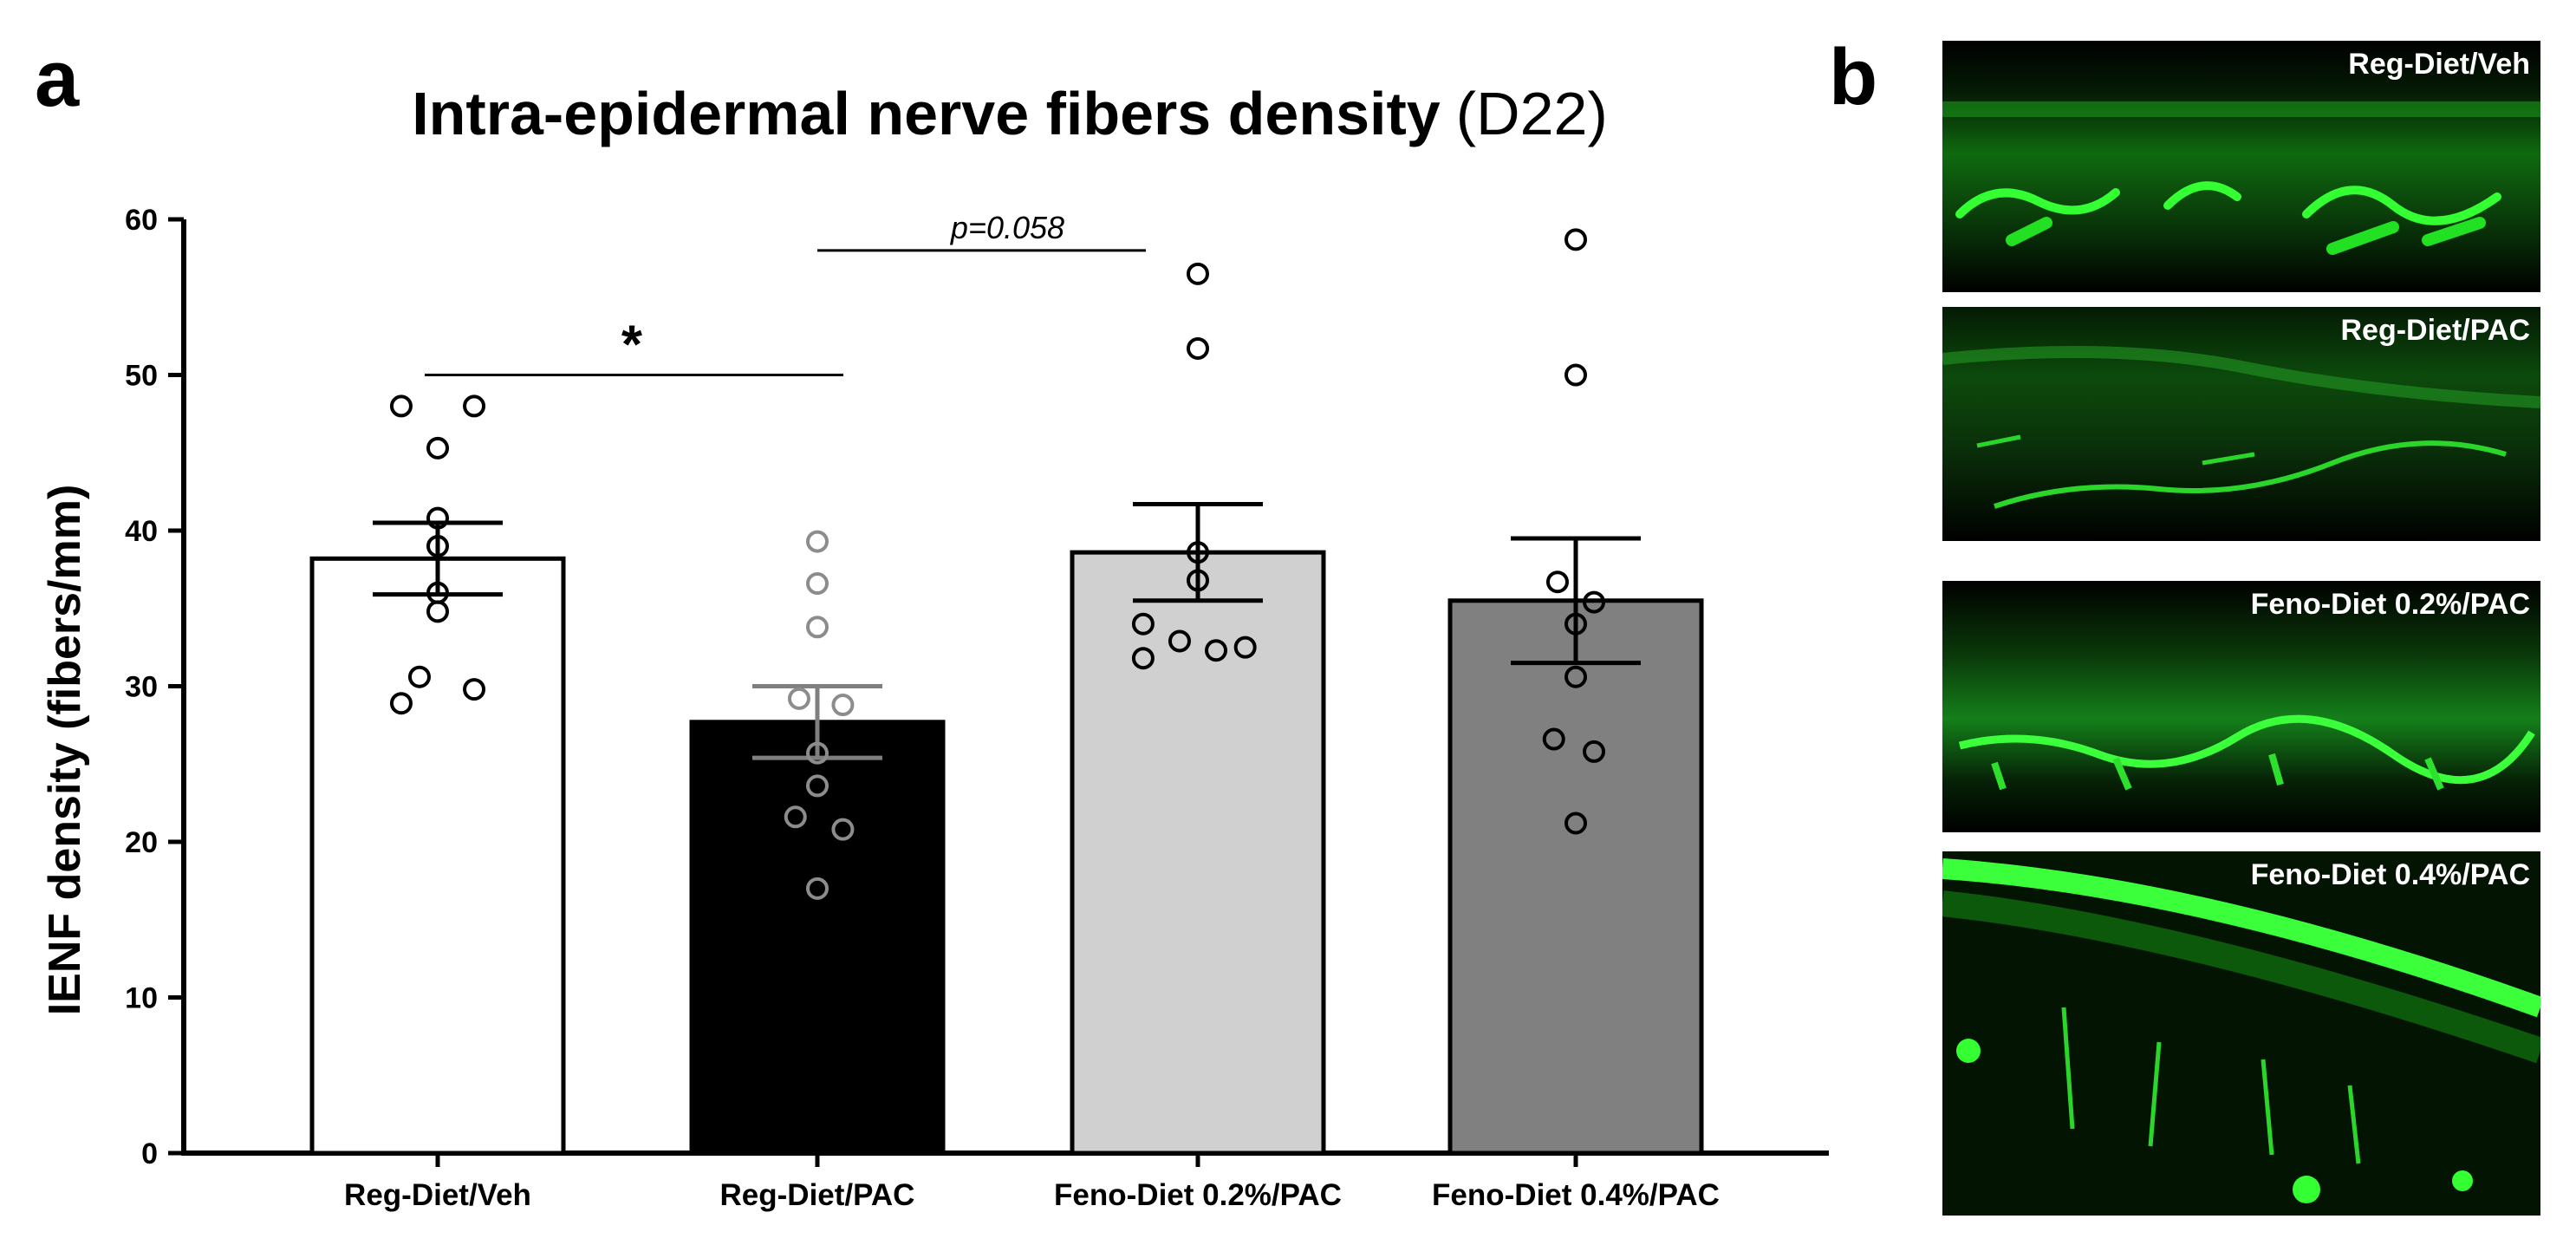  What do you see at coordinates (141, 998) in the screenshot?
I see `y-tick-label: 10` at bounding box center [141, 998].